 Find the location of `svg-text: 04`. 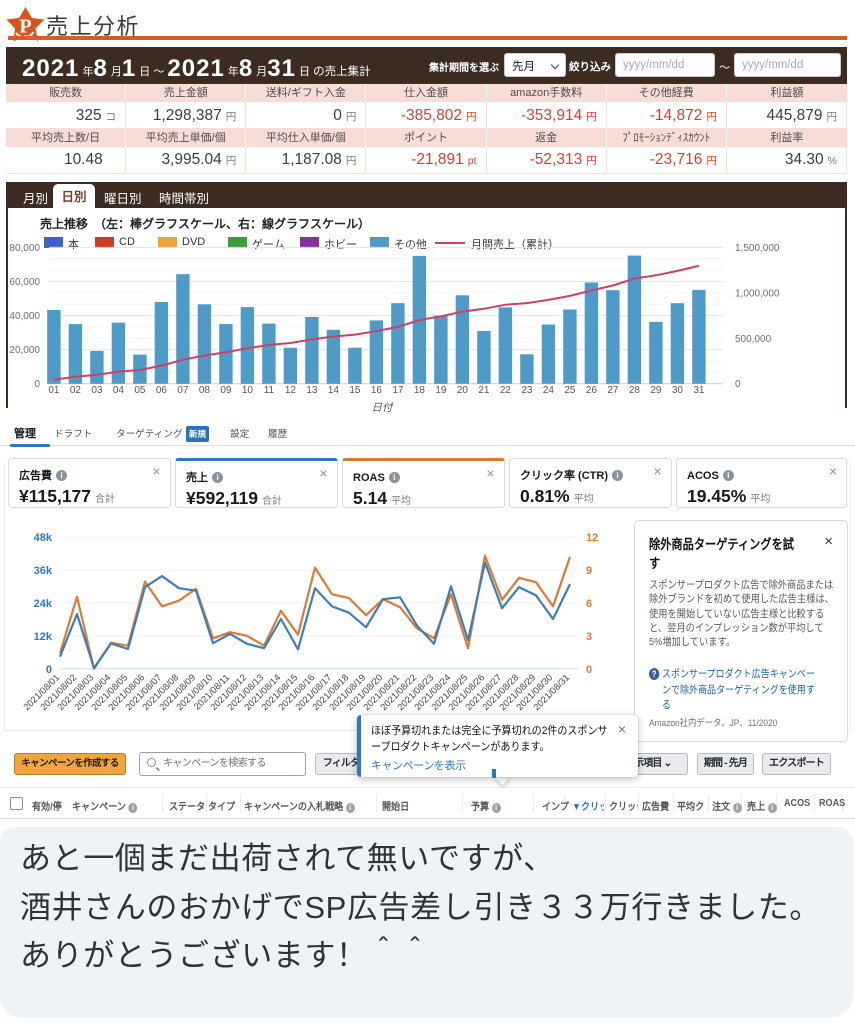

svg-text: 04 is located at coordinates (119, 390).